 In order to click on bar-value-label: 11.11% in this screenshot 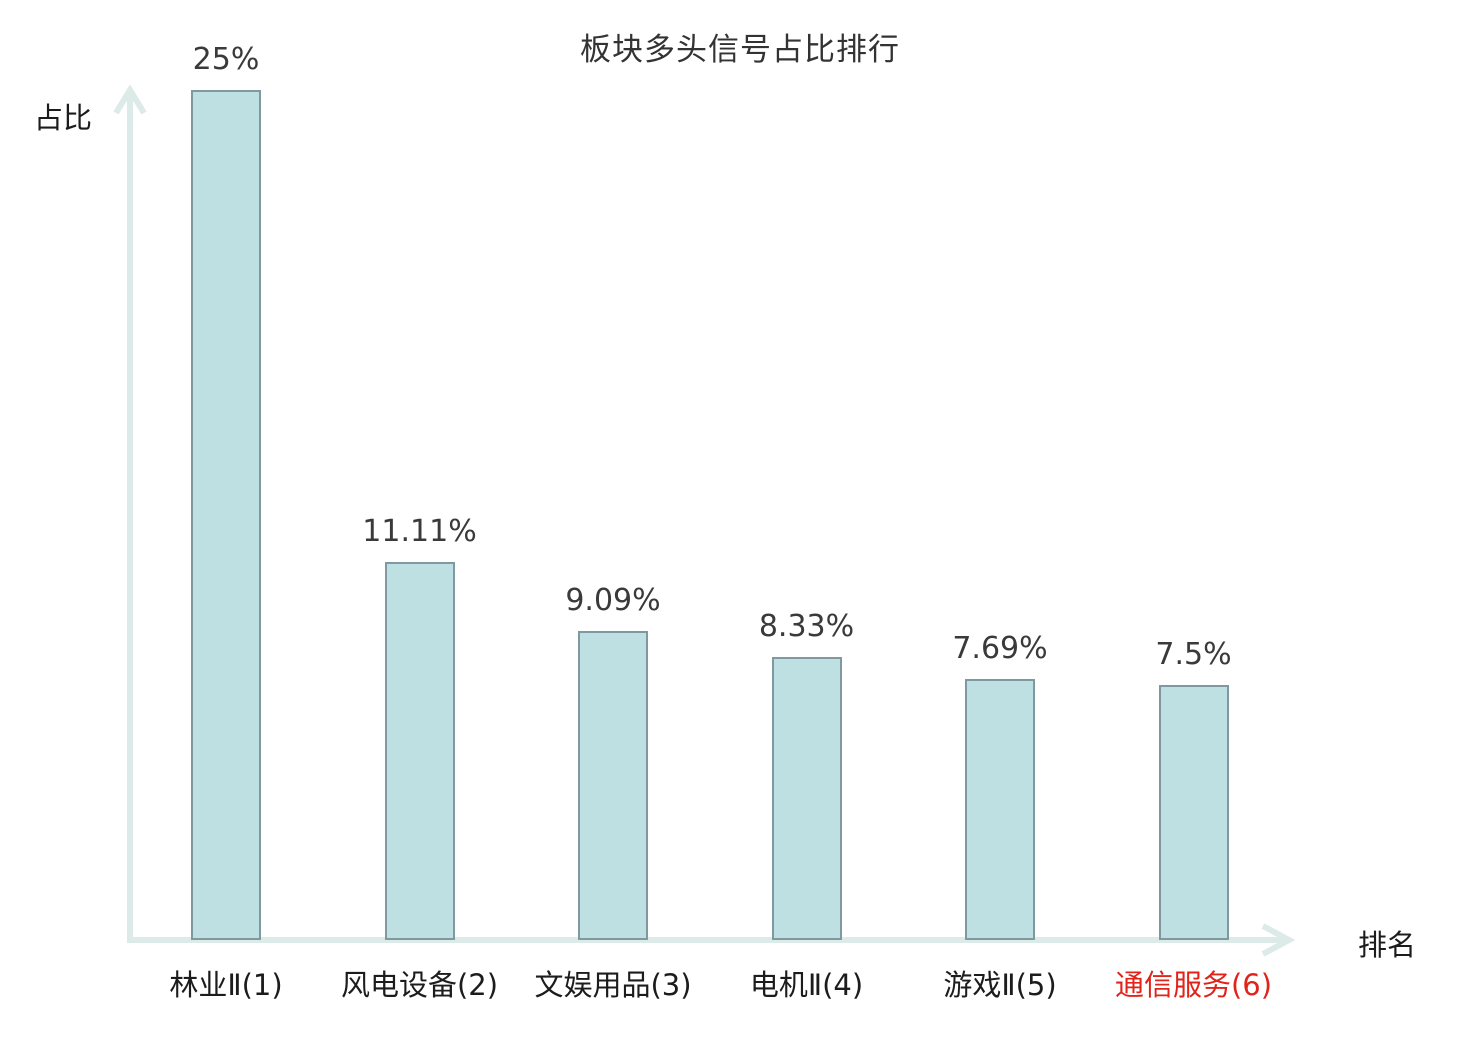, I will do `click(419, 532)`.